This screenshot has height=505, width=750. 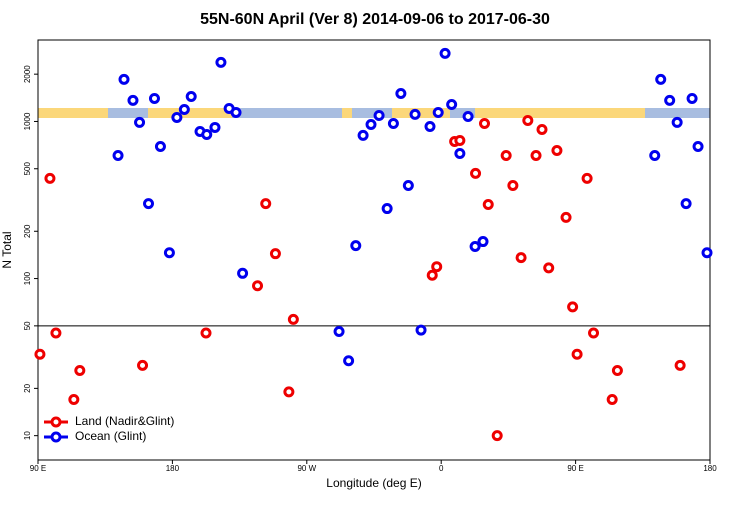 What do you see at coordinates (27, 278) in the screenshot?
I see `y-tick-label: 100` at bounding box center [27, 278].